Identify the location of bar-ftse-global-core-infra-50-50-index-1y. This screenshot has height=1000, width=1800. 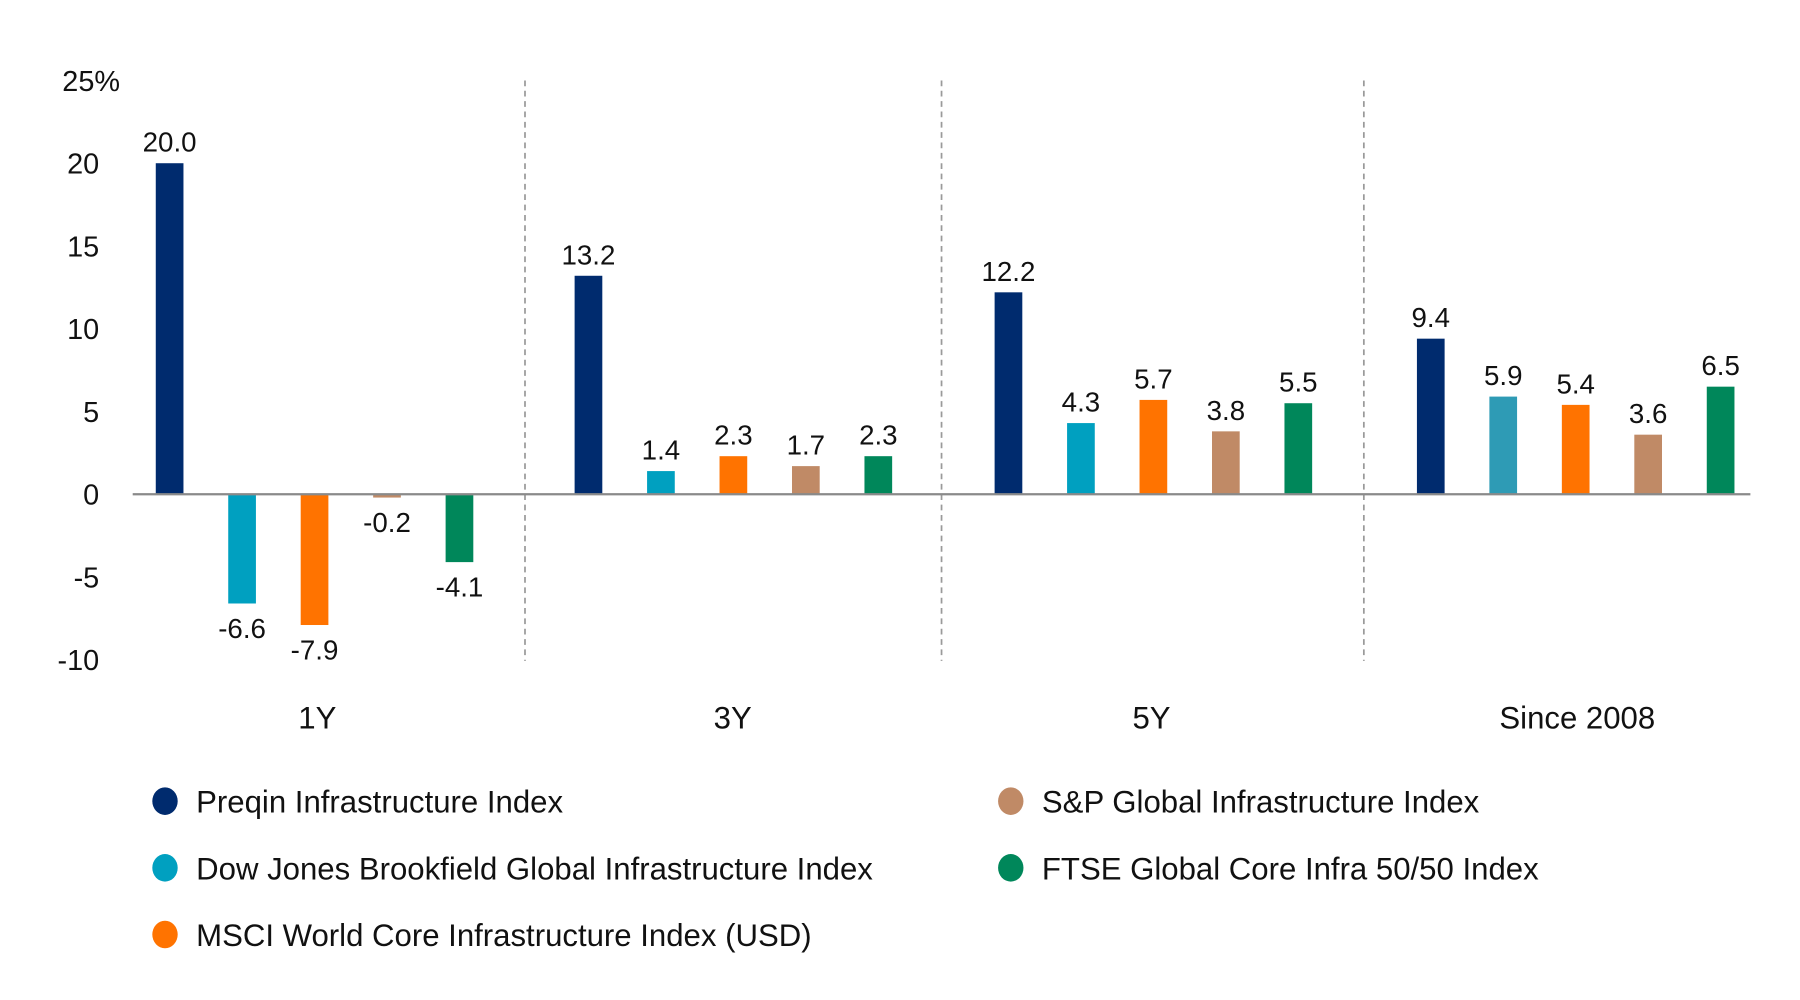
(459, 528).